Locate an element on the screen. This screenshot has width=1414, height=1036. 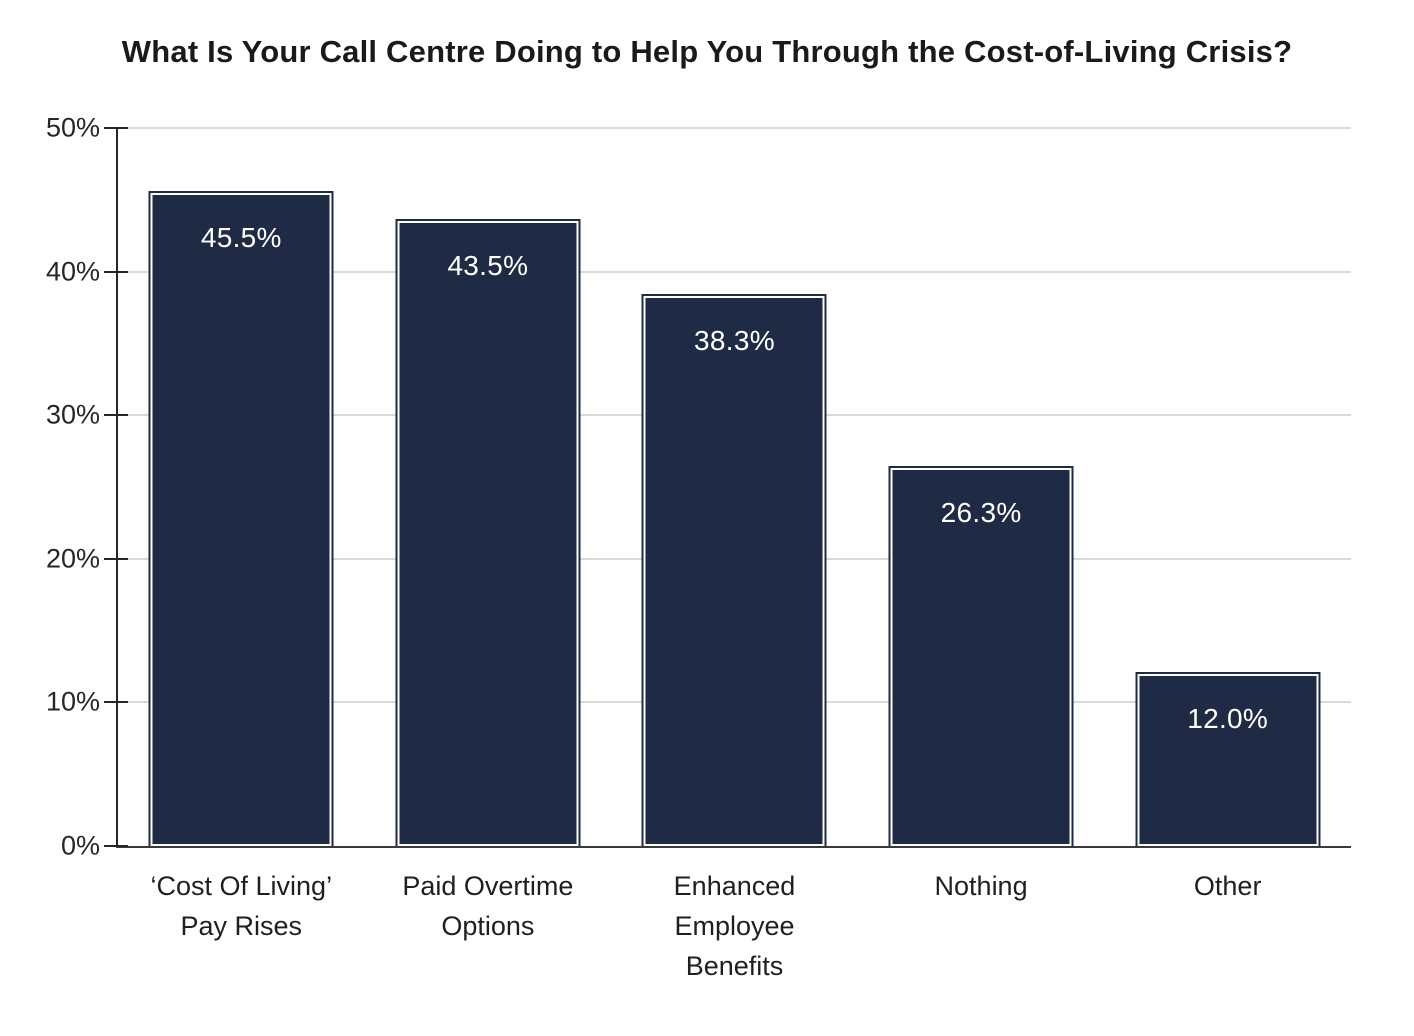
bar-slot: 26.3% is located at coordinates (981, 488).